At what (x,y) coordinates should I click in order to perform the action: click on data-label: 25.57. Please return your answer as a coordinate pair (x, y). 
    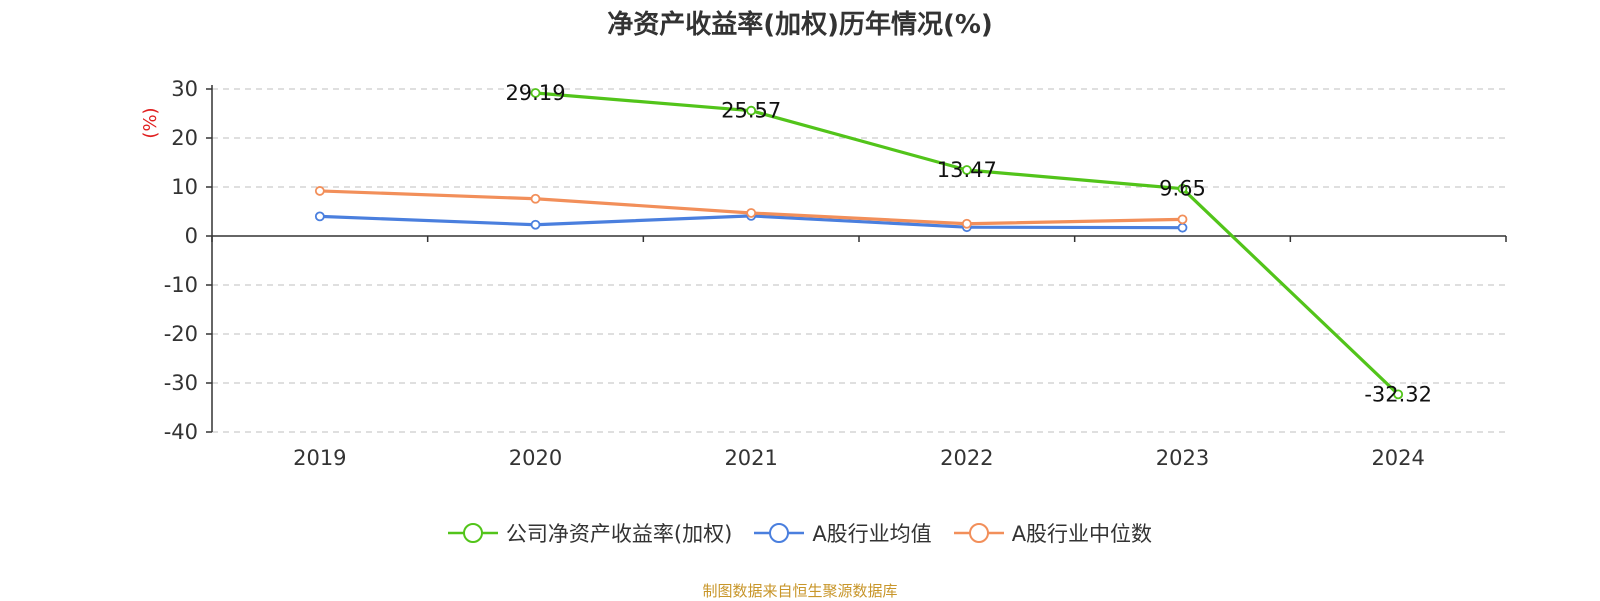
    Looking at the image, I should click on (751, 111).